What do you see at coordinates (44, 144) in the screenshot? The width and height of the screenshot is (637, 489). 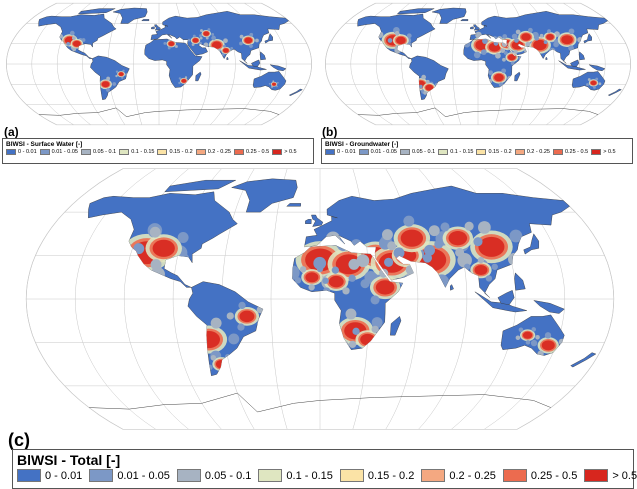 I see `legend-title-a: BlWSI - Surface Water [-]` at bounding box center [44, 144].